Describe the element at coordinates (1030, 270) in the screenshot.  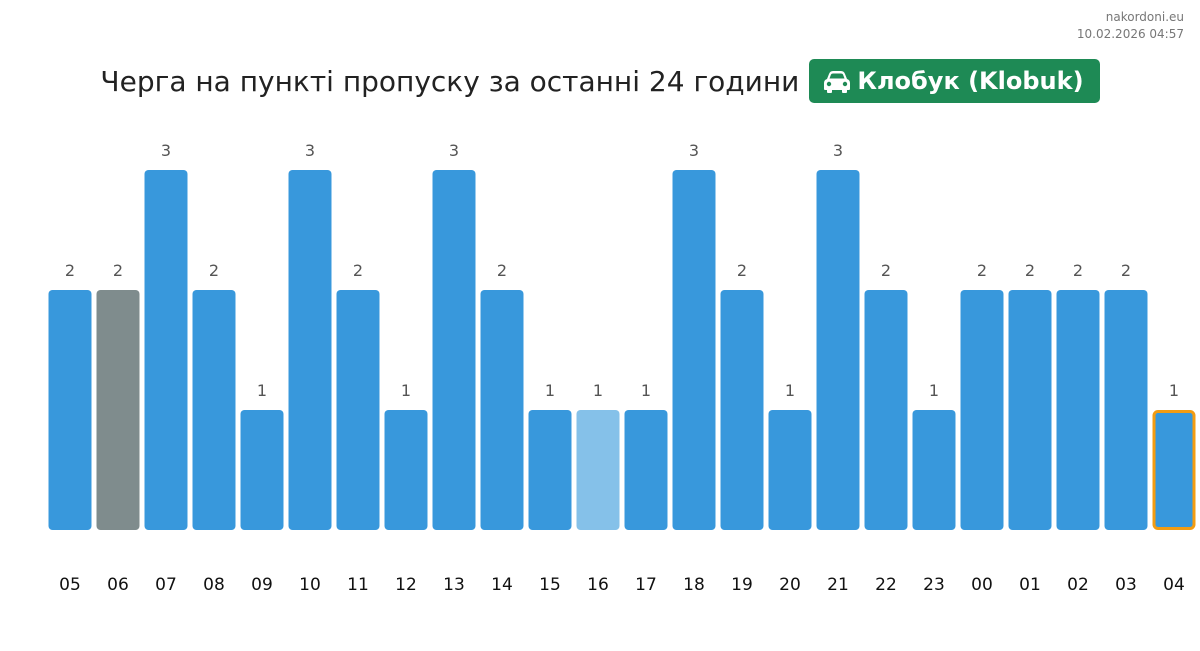
I see `value-label-01: 2` at that location.